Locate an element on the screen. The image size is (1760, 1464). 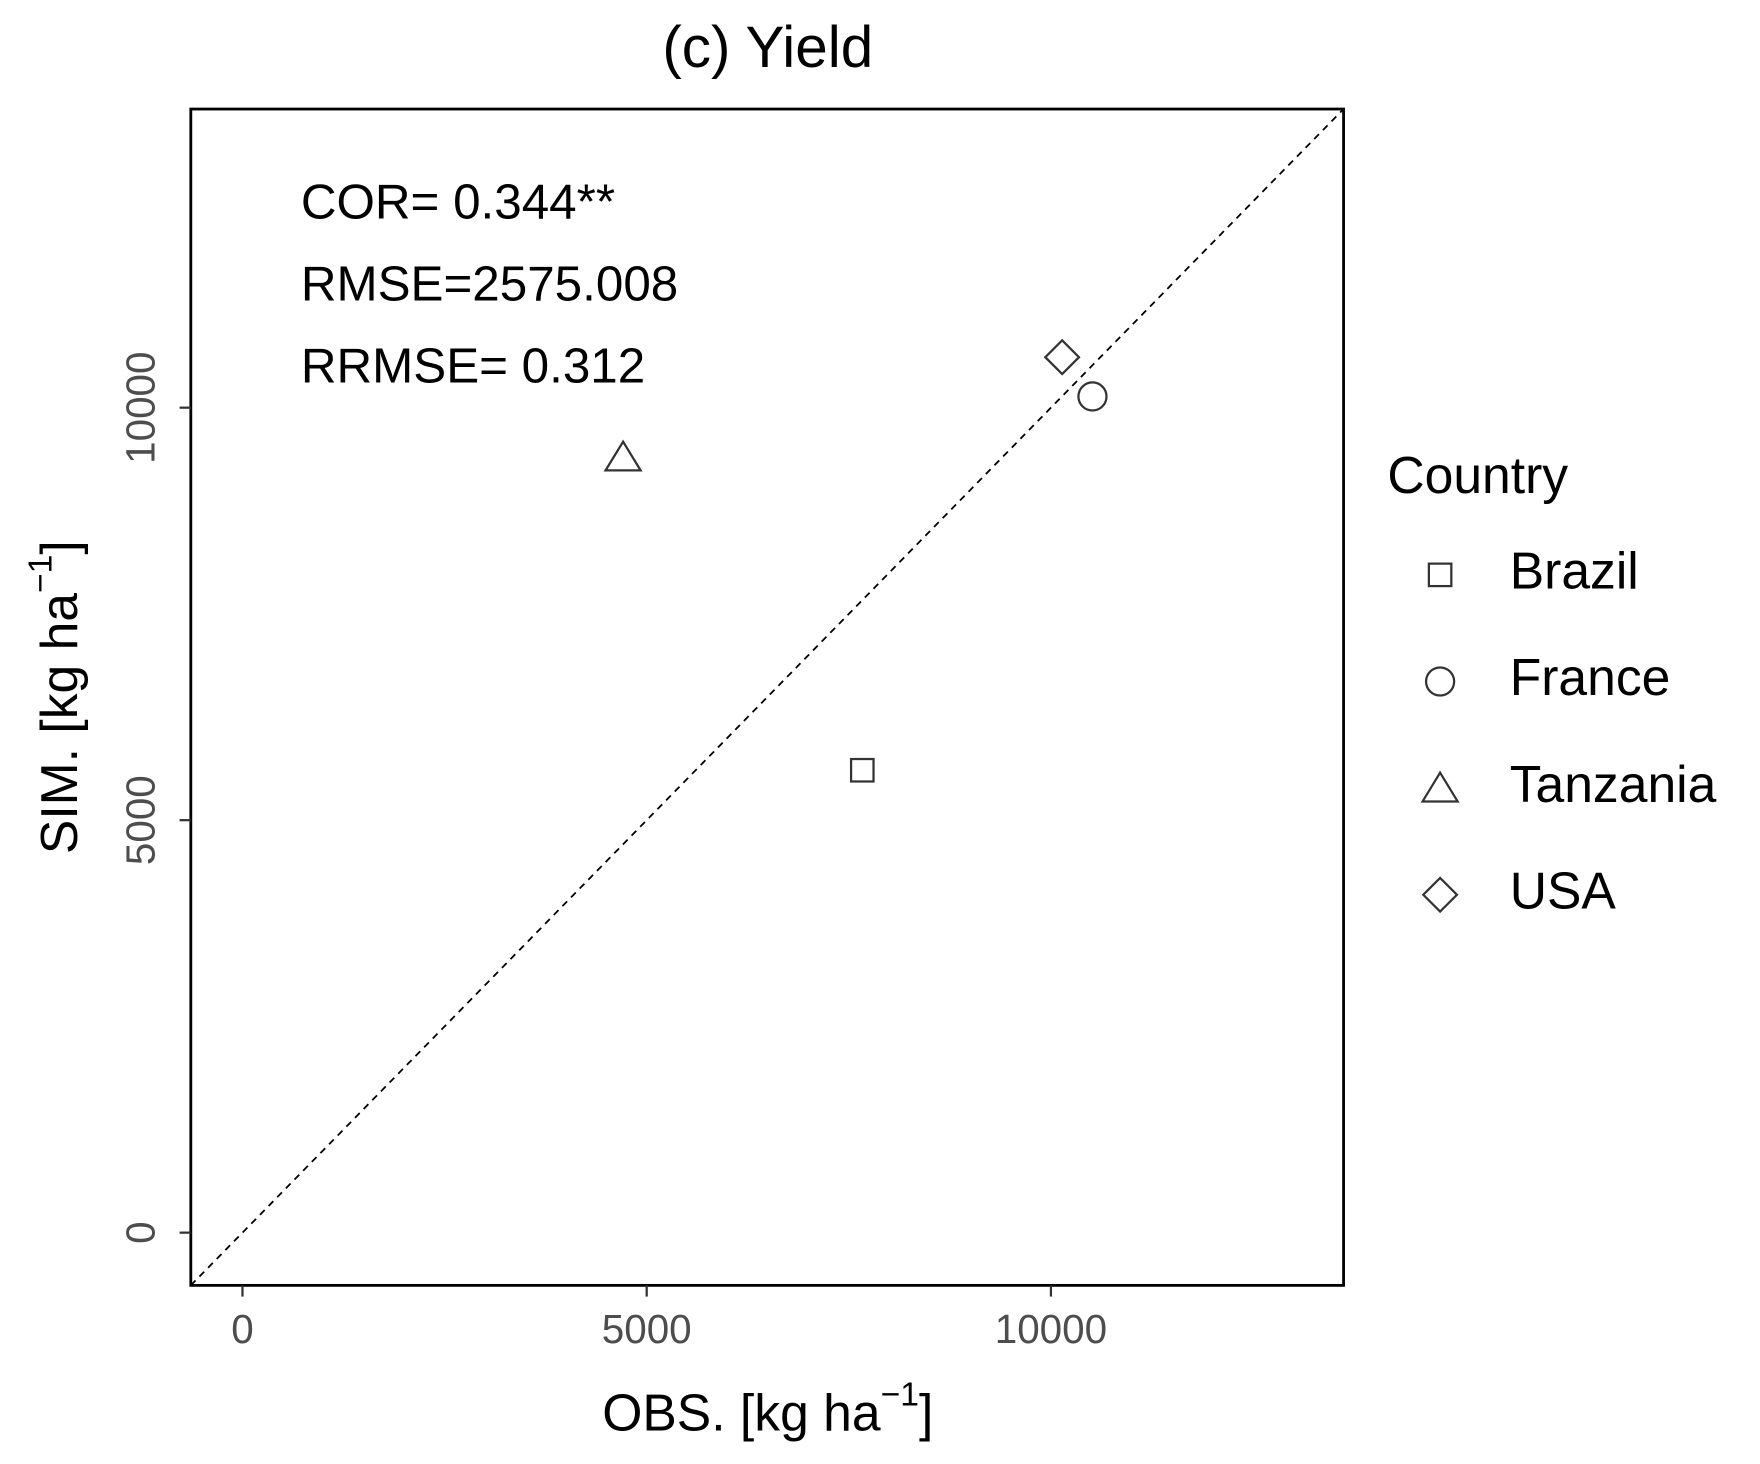
x-axis-title-text: OBS. [kg ha is located at coordinates (741, 1412).